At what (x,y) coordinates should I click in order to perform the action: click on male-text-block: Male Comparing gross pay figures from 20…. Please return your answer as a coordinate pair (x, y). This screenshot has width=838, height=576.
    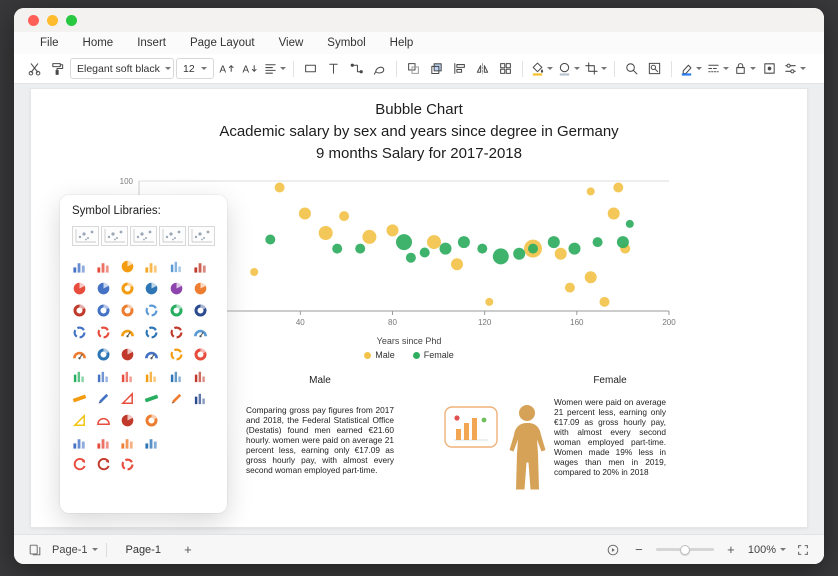
    Looking at the image, I should click on (320, 425).